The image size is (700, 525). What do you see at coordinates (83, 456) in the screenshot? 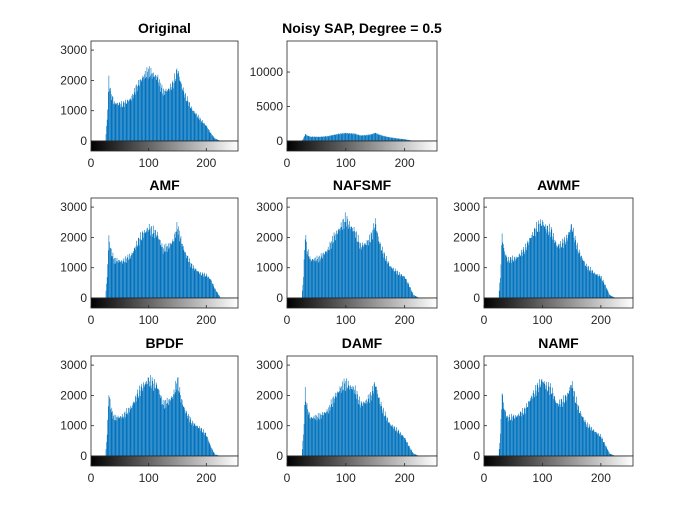
I see `y-tick-label: 0` at bounding box center [83, 456].